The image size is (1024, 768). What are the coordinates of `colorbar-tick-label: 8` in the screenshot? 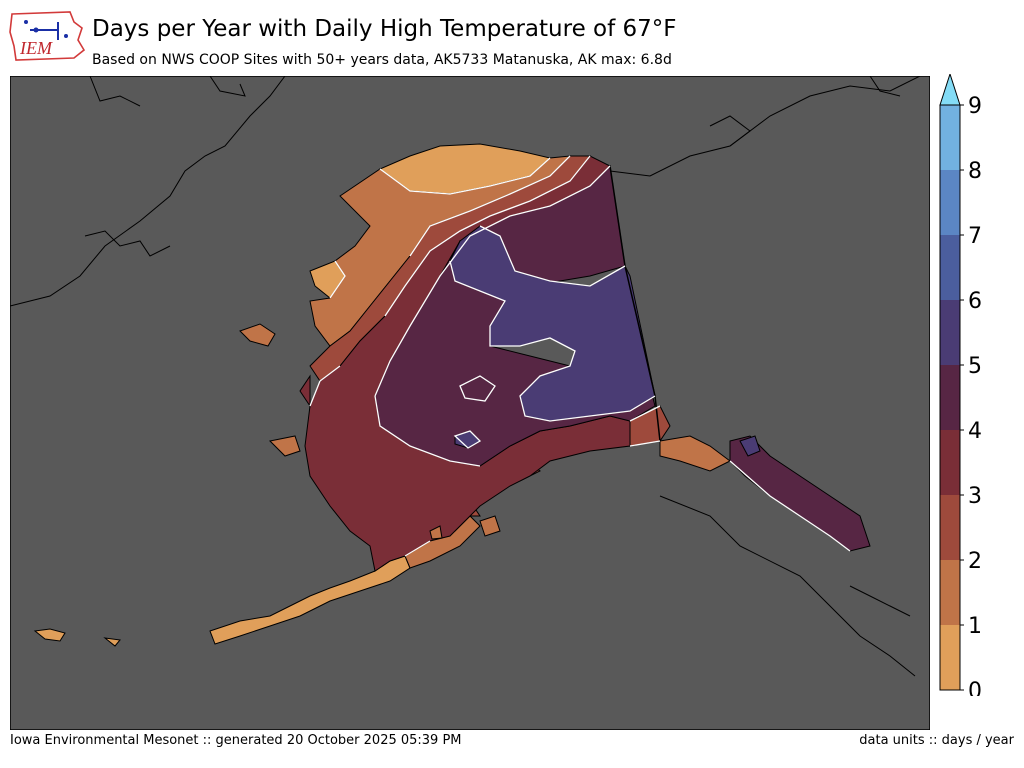 It's located at (975, 171).